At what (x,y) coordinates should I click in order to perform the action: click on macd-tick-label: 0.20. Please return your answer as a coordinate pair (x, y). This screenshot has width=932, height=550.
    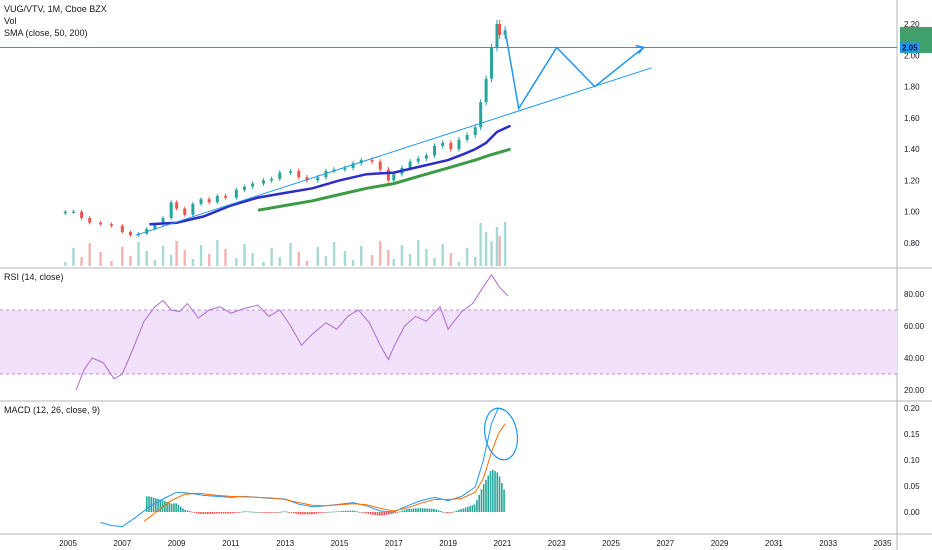
    Looking at the image, I should click on (912, 408).